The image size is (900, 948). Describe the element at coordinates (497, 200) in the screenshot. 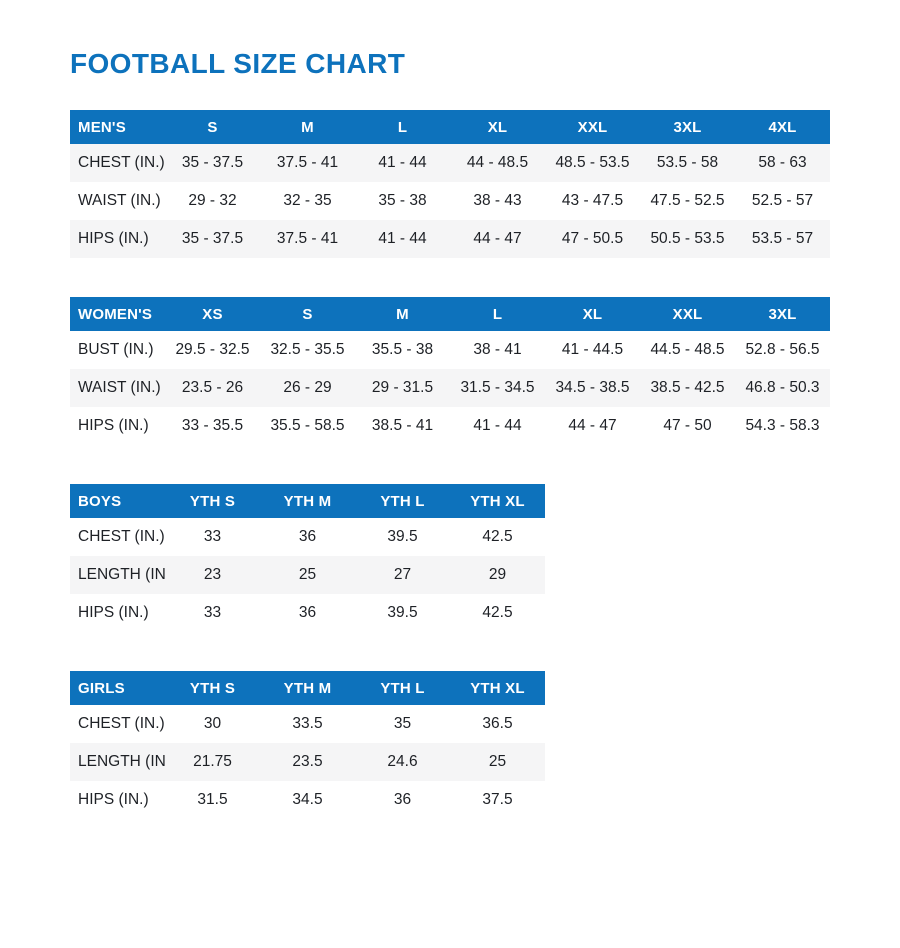

I see `measurement-cell: 38 - 43` at that location.